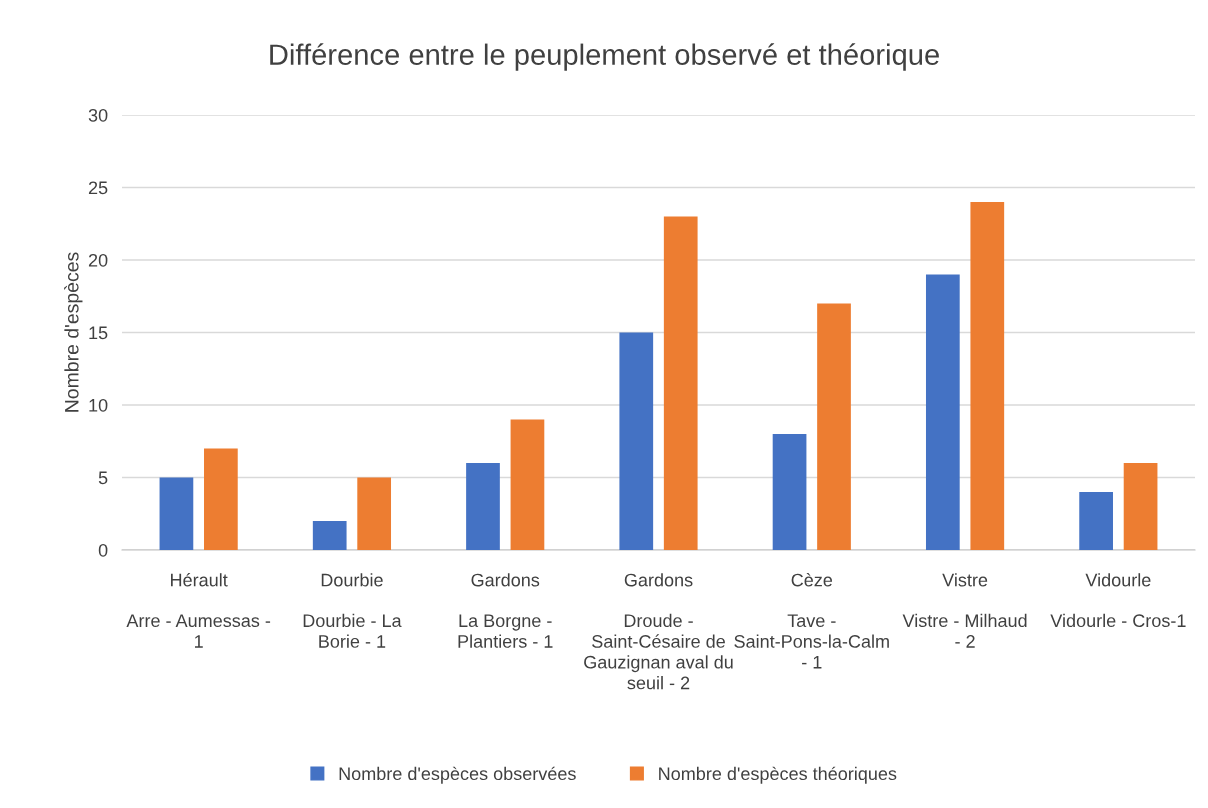 The width and height of the screenshot is (1208, 808). What do you see at coordinates (103, 550) in the screenshot?
I see `y-tick-label: 0` at bounding box center [103, 550].